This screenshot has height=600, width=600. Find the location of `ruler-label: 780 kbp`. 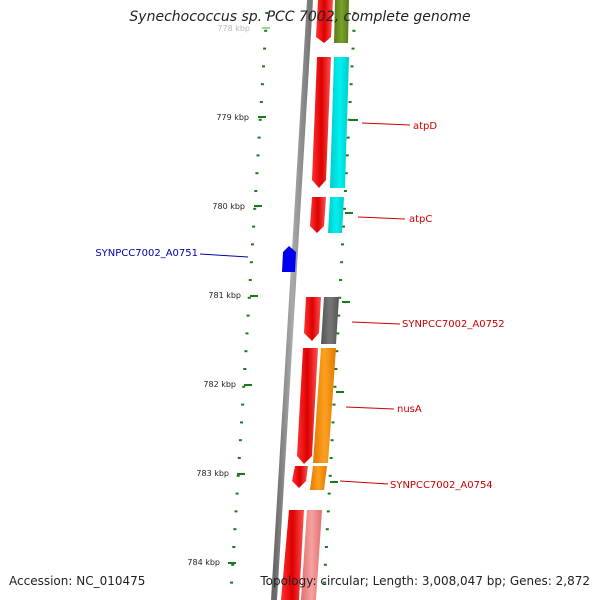

ruler-label: 780 kbp is located at coordinates (228, 206).